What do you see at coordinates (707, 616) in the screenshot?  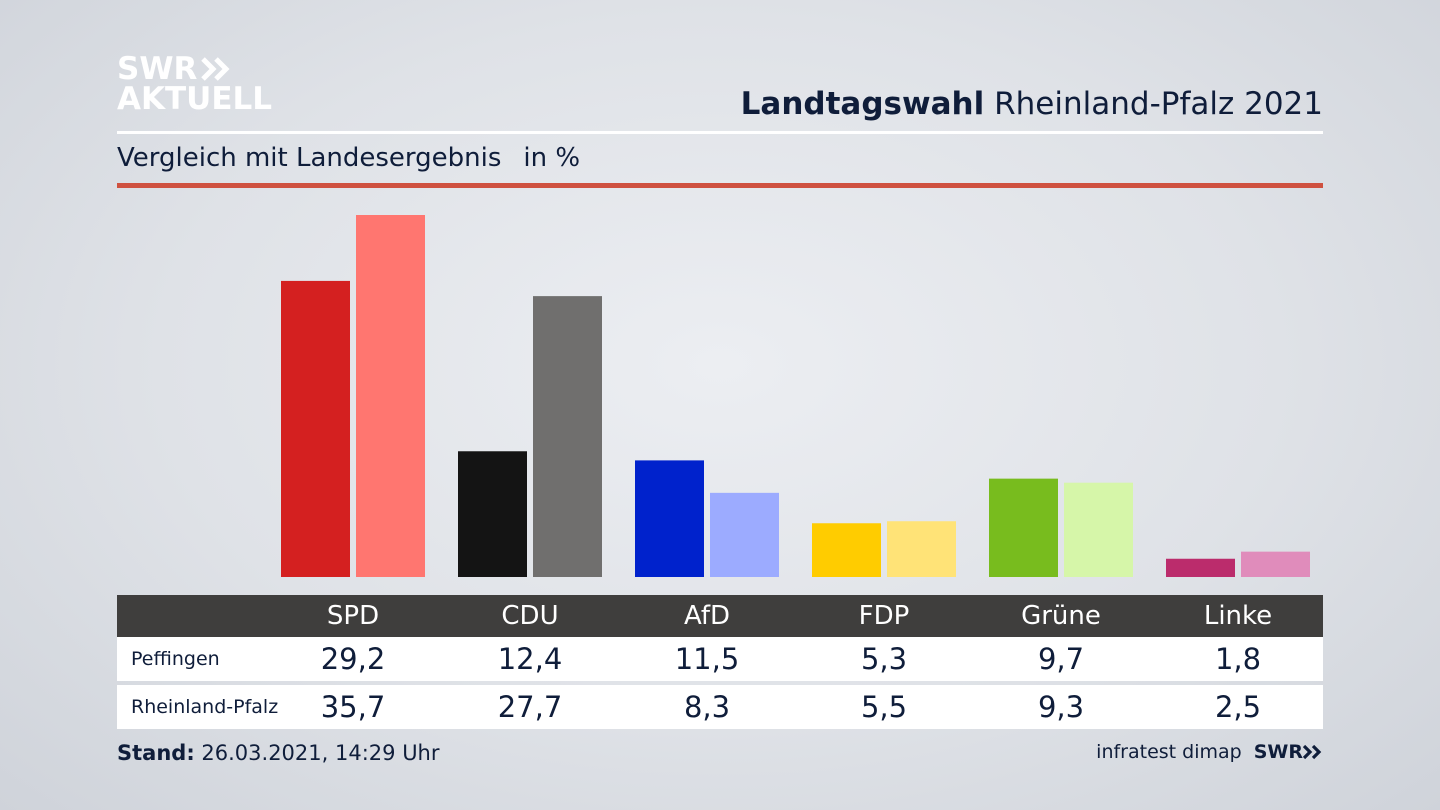 I see `column-header-afd: AfD` at bounding box center [707, 616].